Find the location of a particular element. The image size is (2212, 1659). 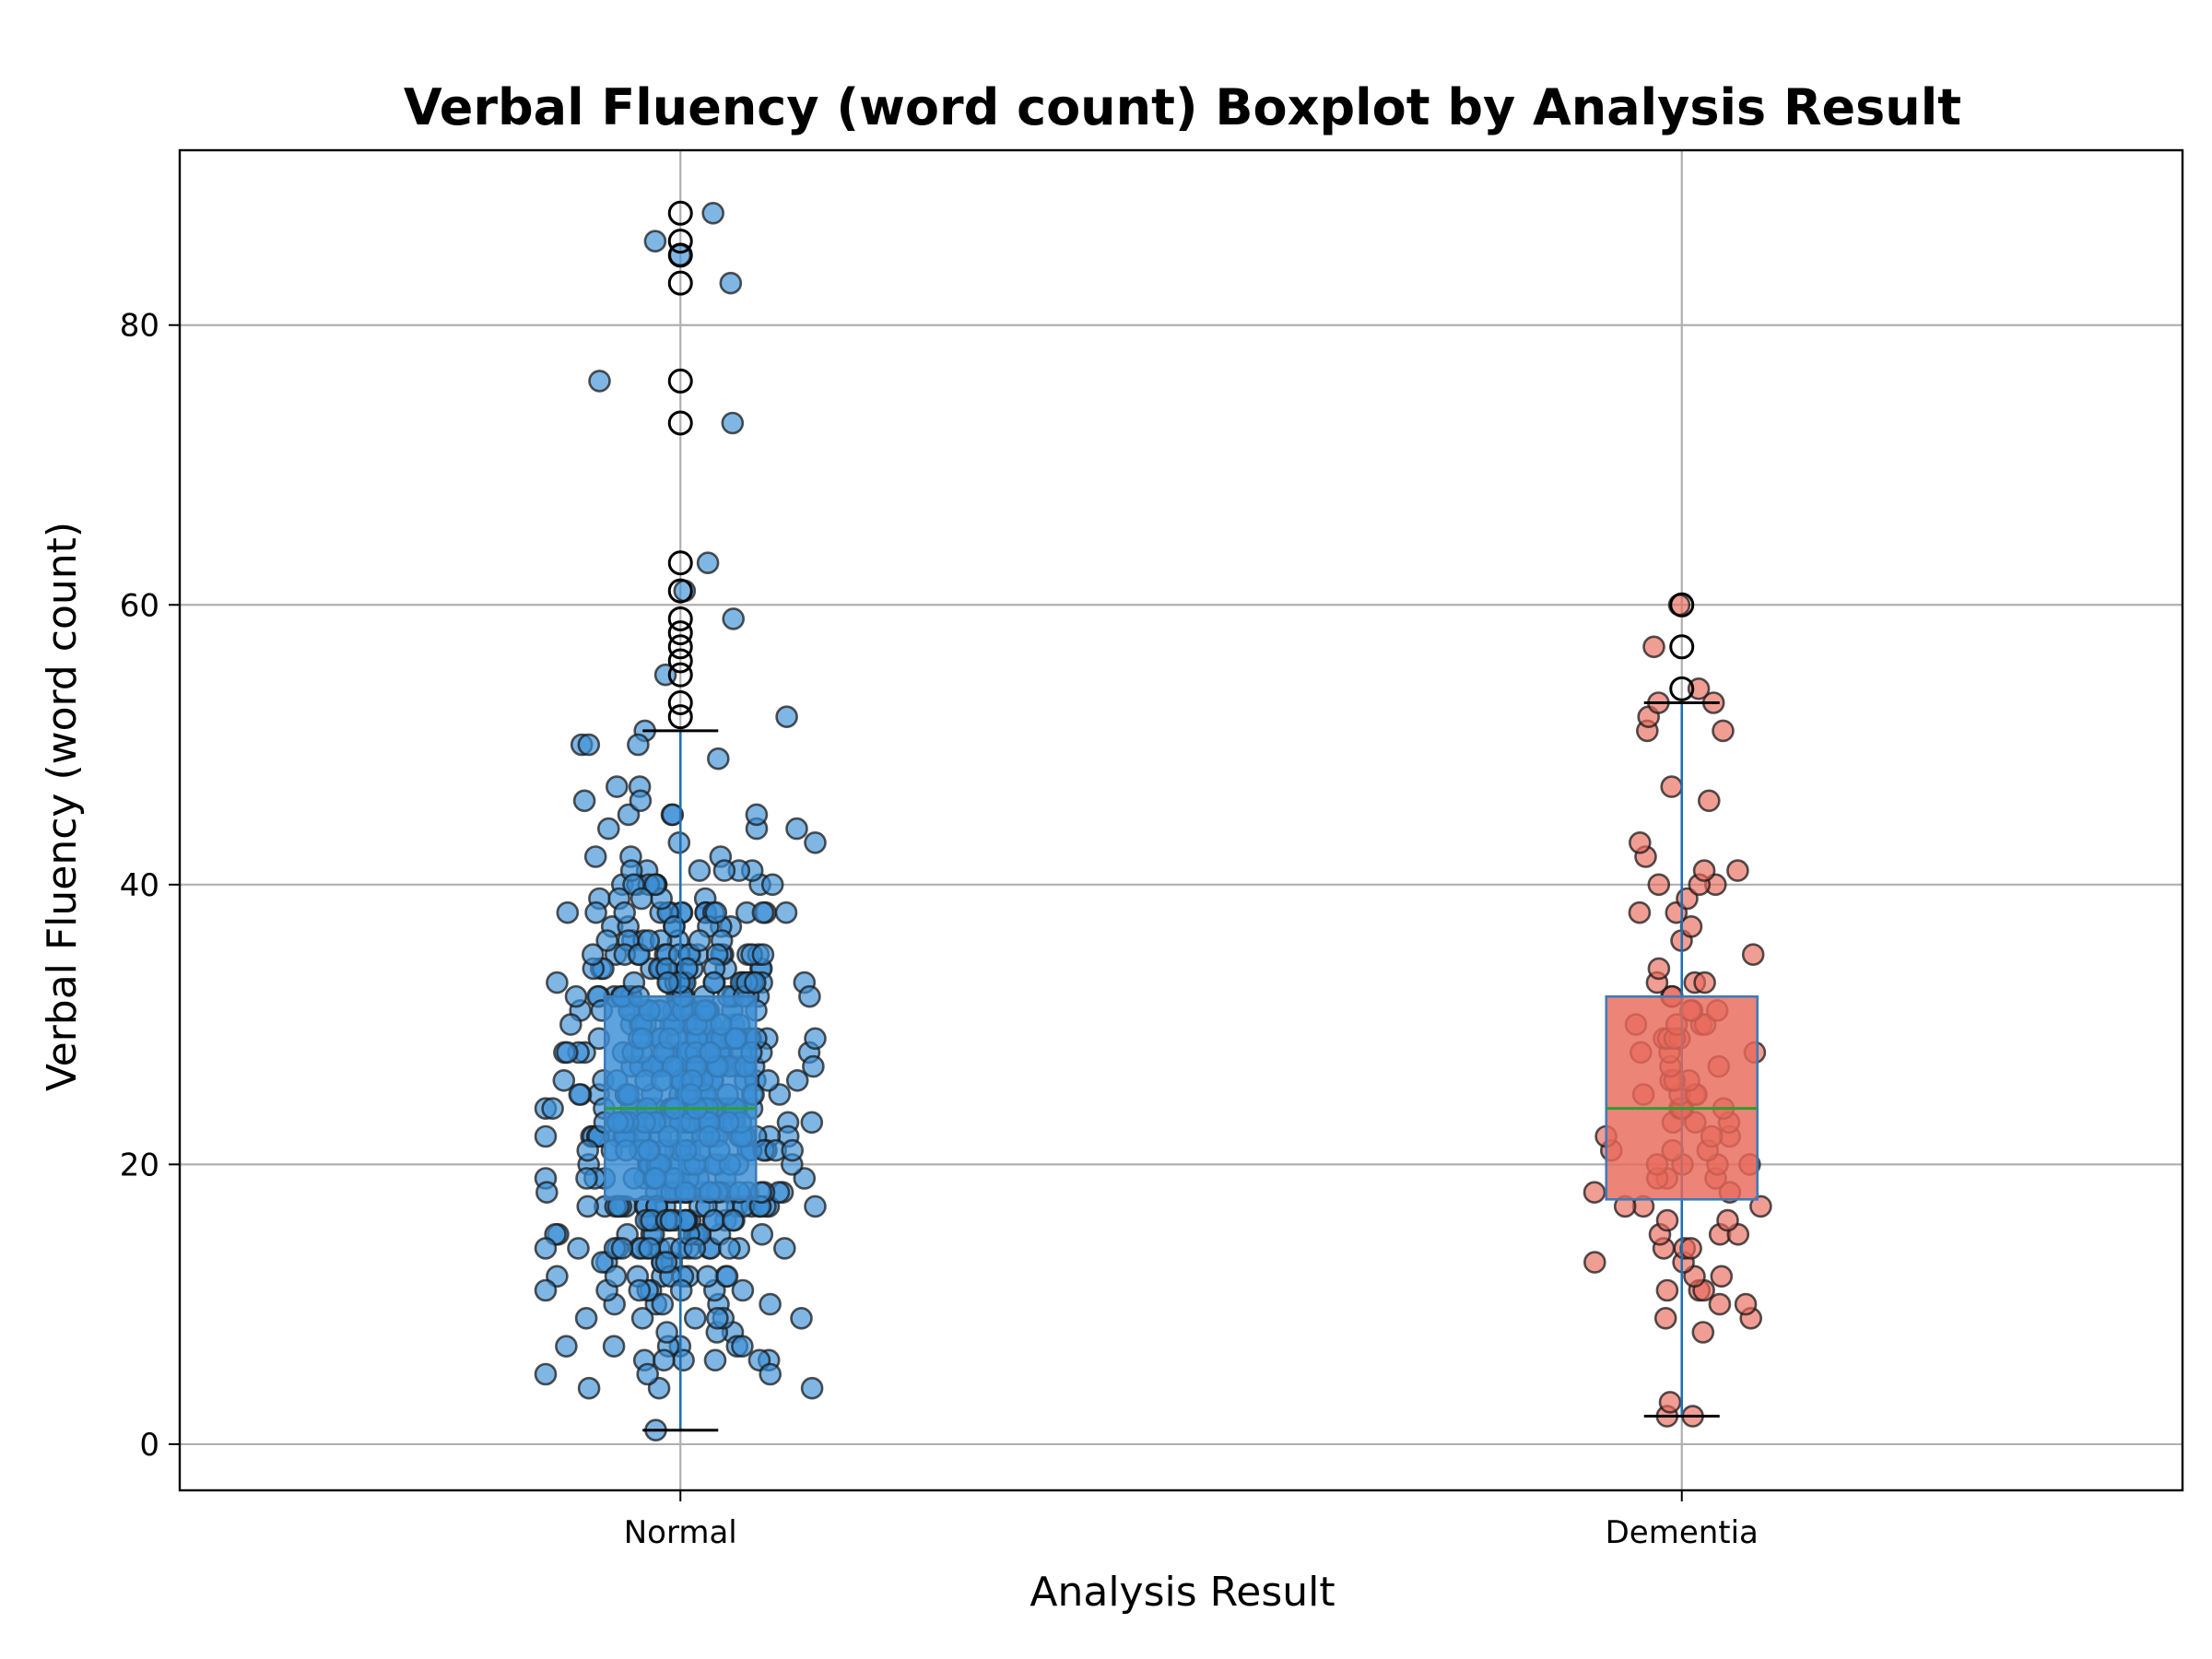

x-axis-title: Analysis Result is located at coordinates (1182, 1592).